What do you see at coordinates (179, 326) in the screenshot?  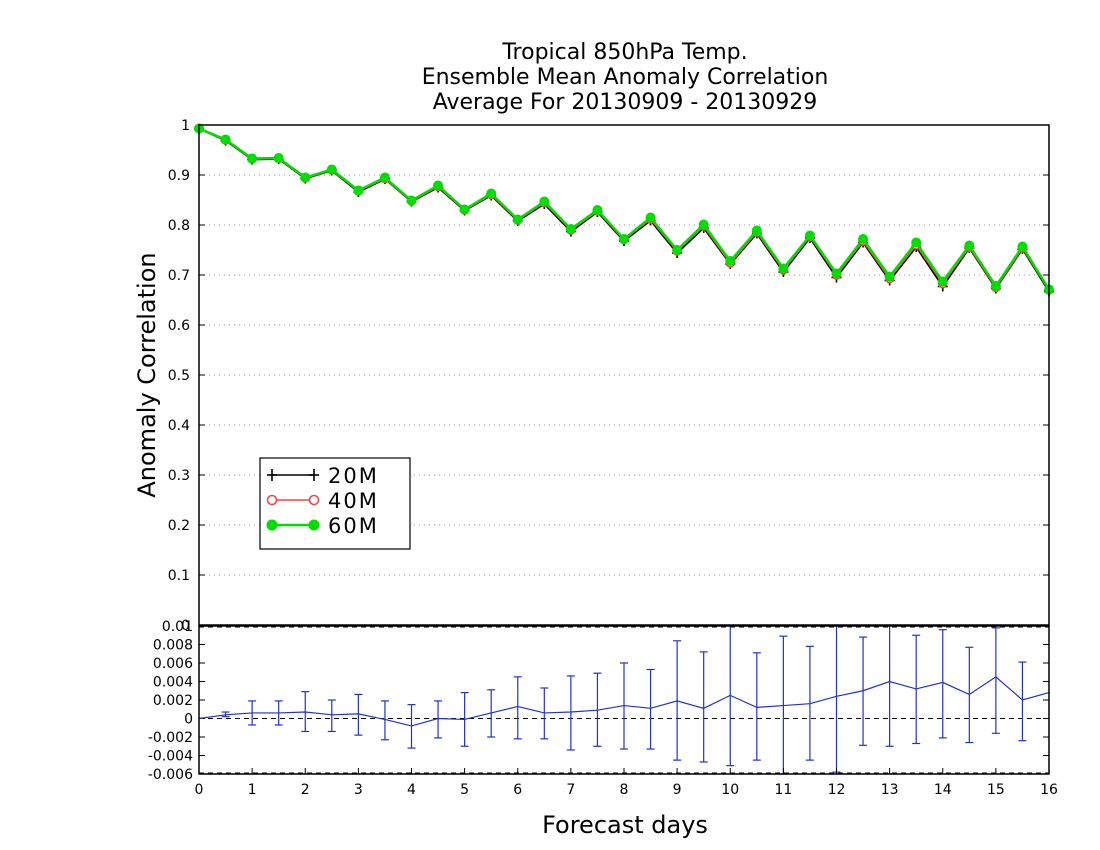 I see `y-tick-label: 0.6` at bounding box center [179, 326].